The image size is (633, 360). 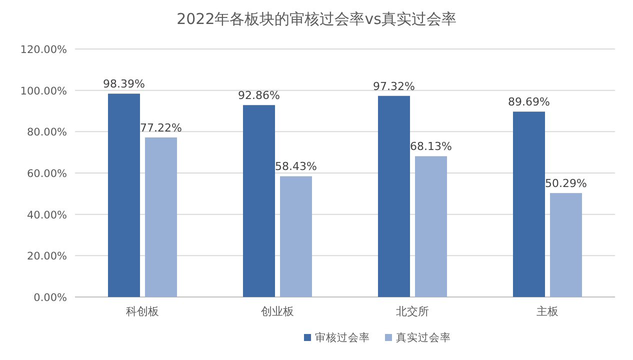 I want to click on legend-label: 真实过会率, so click(x=423, y=337).